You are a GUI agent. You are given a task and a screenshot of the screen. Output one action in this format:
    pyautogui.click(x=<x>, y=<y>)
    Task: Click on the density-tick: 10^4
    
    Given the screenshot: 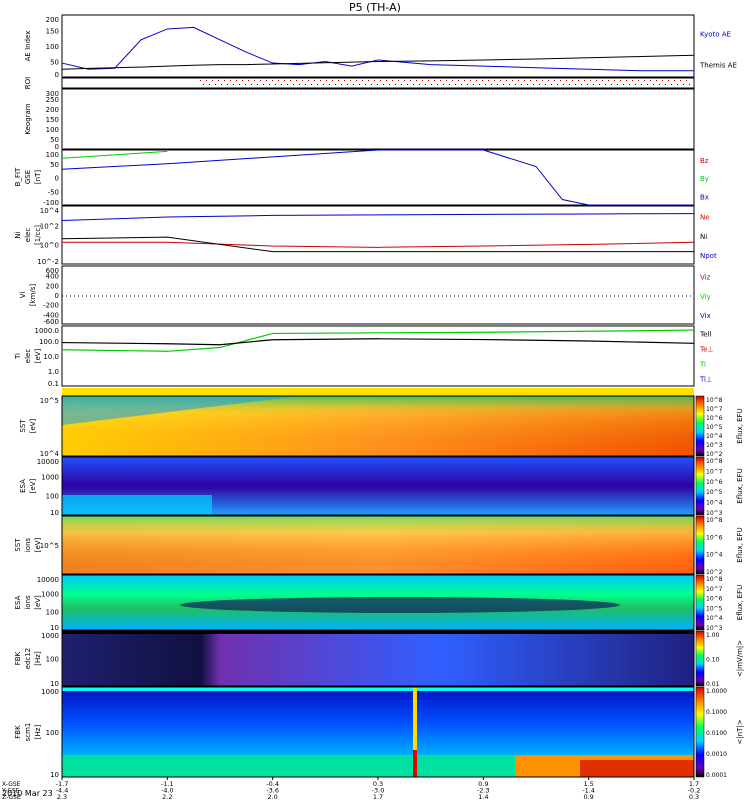 What is the action you would take?
    pyautogui.click(x=50, y=211)
    